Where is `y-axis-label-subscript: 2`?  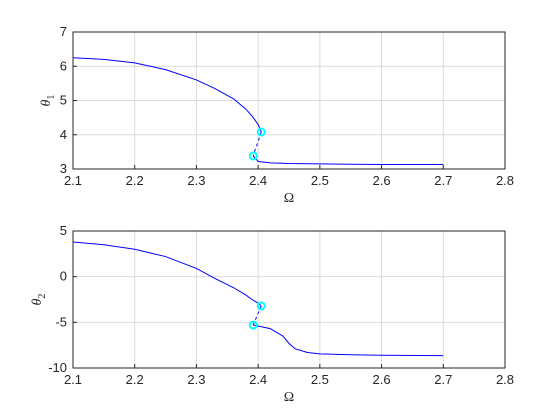
y-axis-label-subscript: 2 is located at coordinates (42, 296).